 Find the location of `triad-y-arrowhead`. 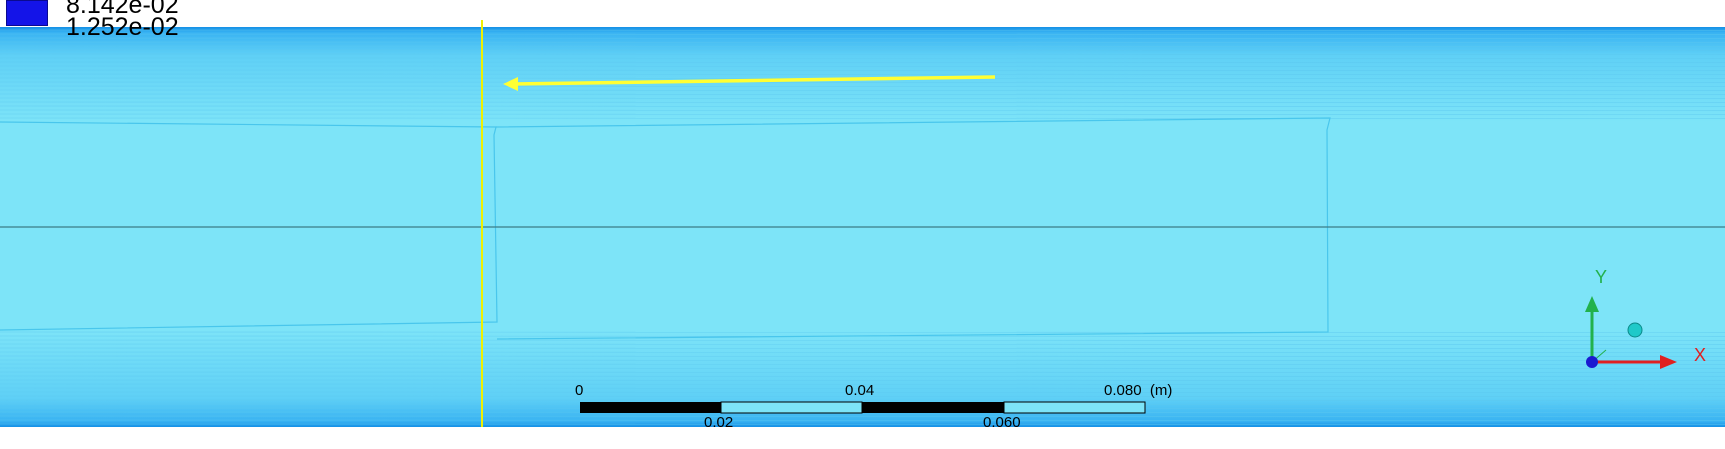

triad-y-arrowhead is located at coordinates (1592, 304).